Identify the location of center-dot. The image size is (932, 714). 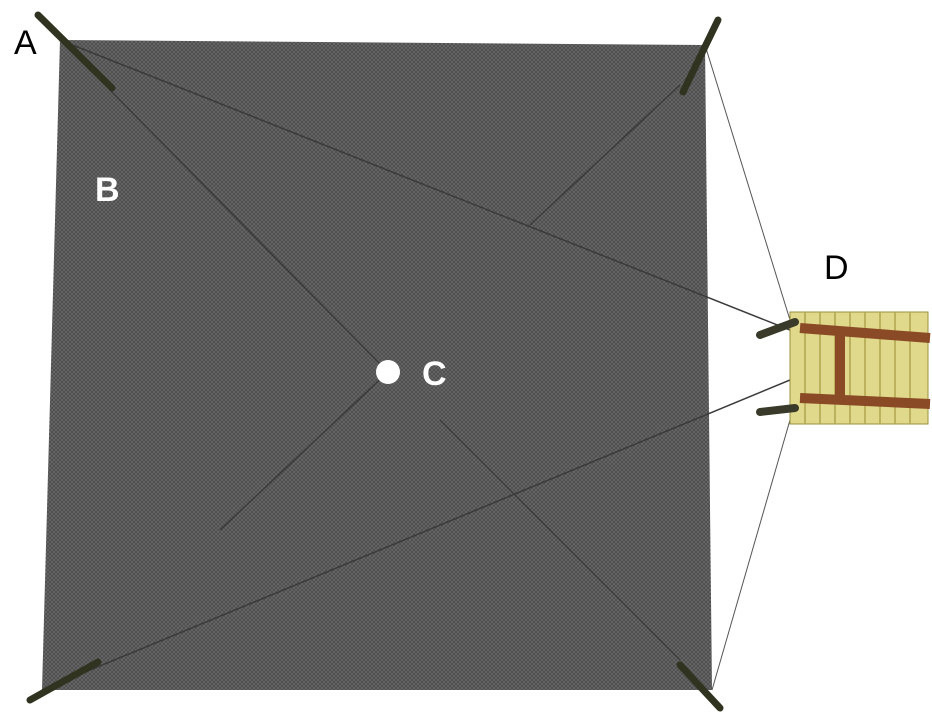
(388, 372).